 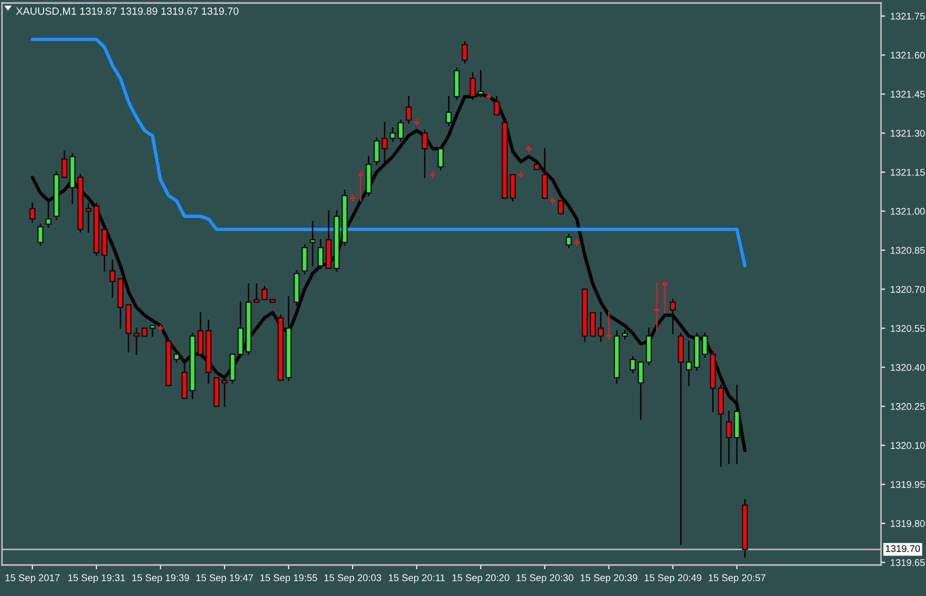 I want to click on y-tick-label: 1319.65, so click(x=907, y=562).